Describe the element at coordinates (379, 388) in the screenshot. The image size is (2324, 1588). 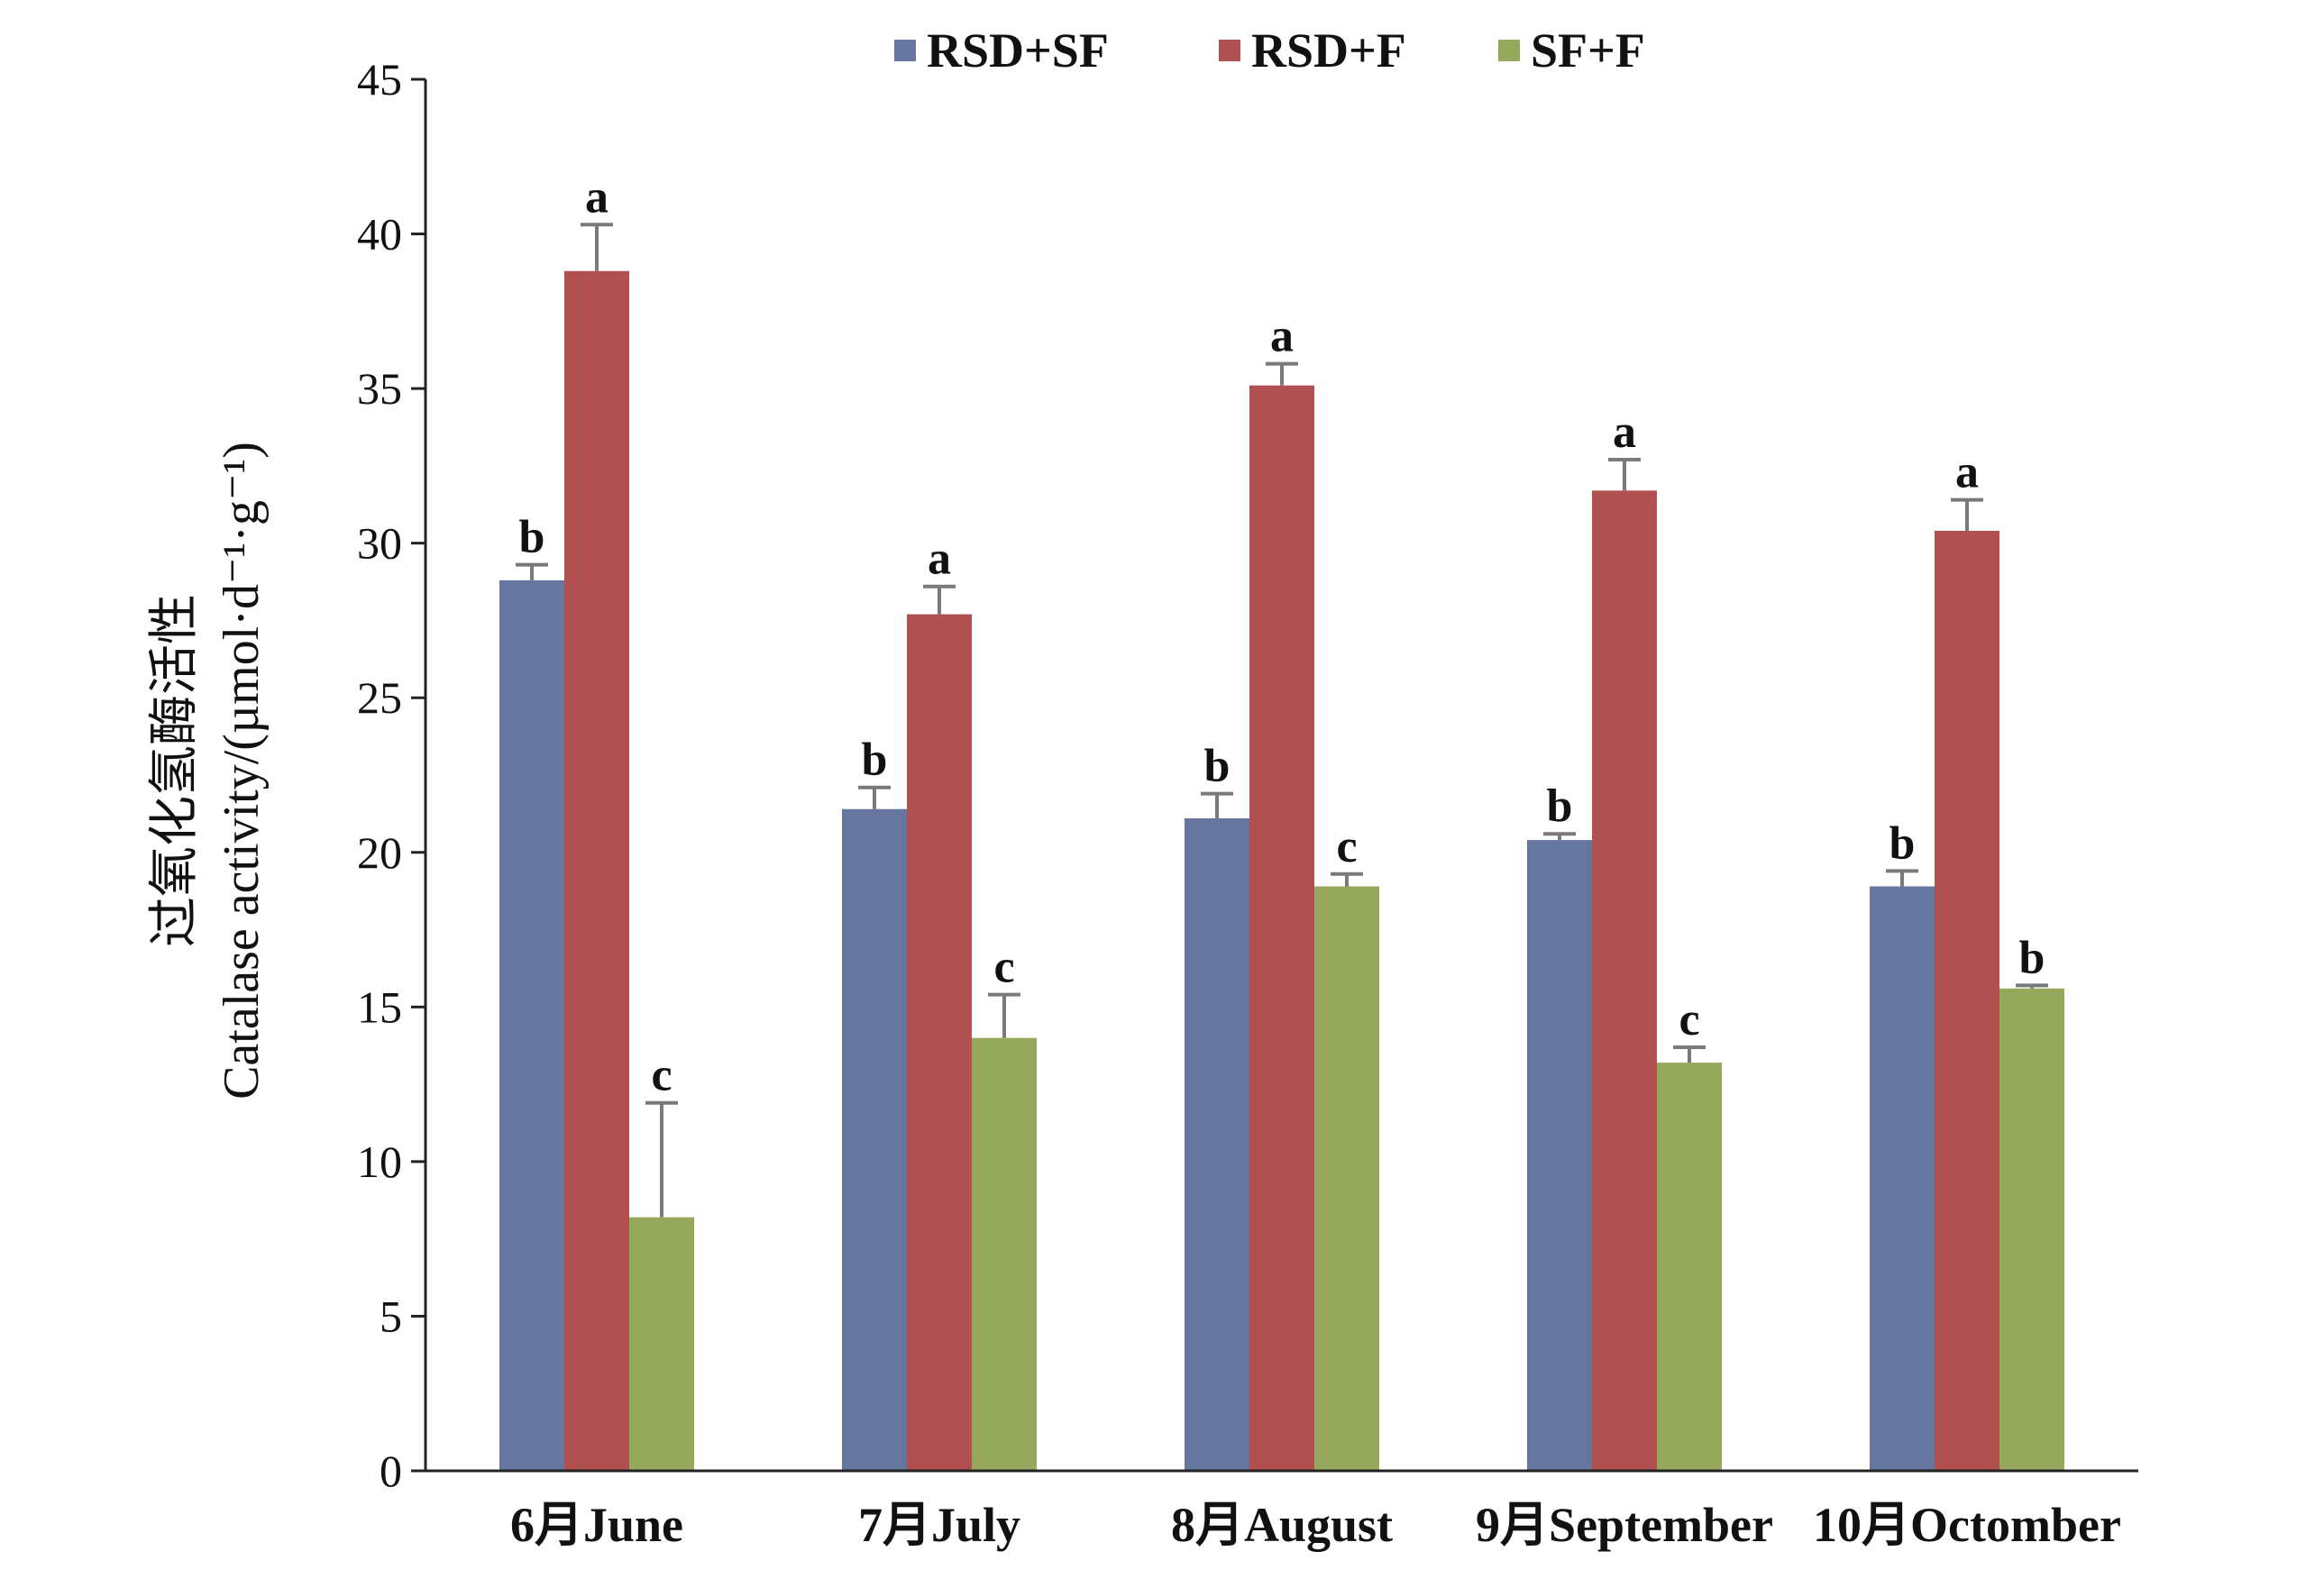
I see `y-tick-label: 35` at that location.